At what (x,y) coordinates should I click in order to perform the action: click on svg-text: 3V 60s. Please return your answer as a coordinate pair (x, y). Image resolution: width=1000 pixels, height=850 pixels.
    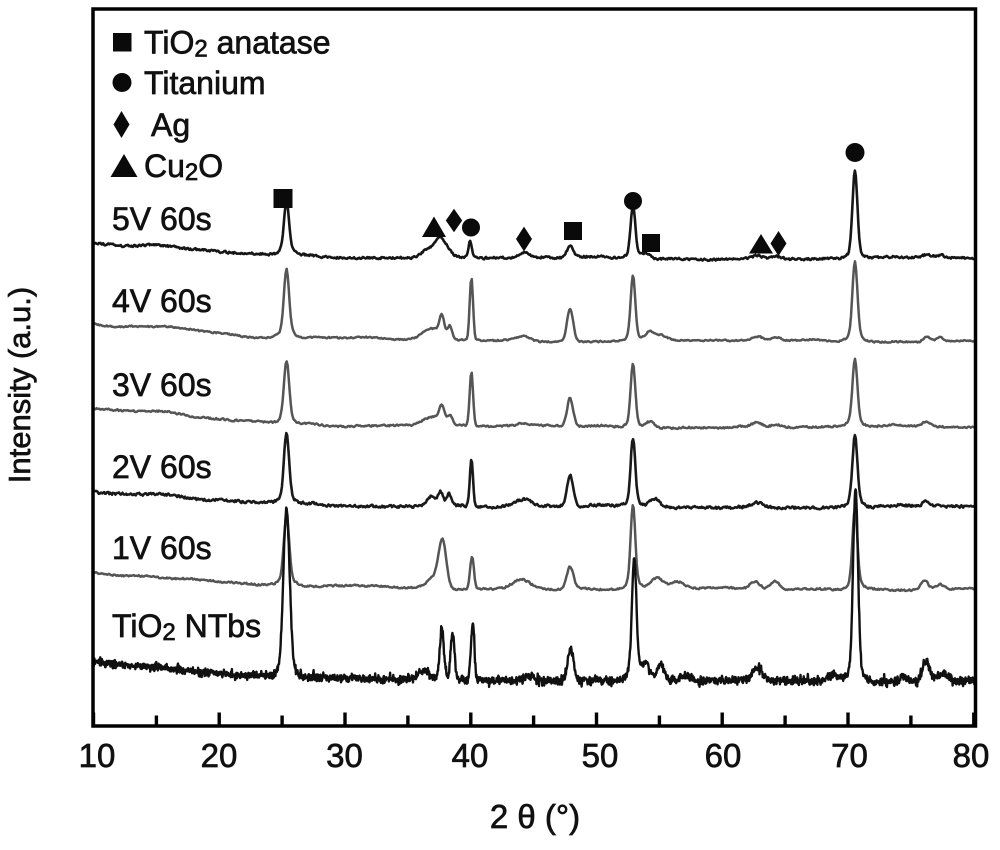
    Looking at the image, I should click on (162, 385).